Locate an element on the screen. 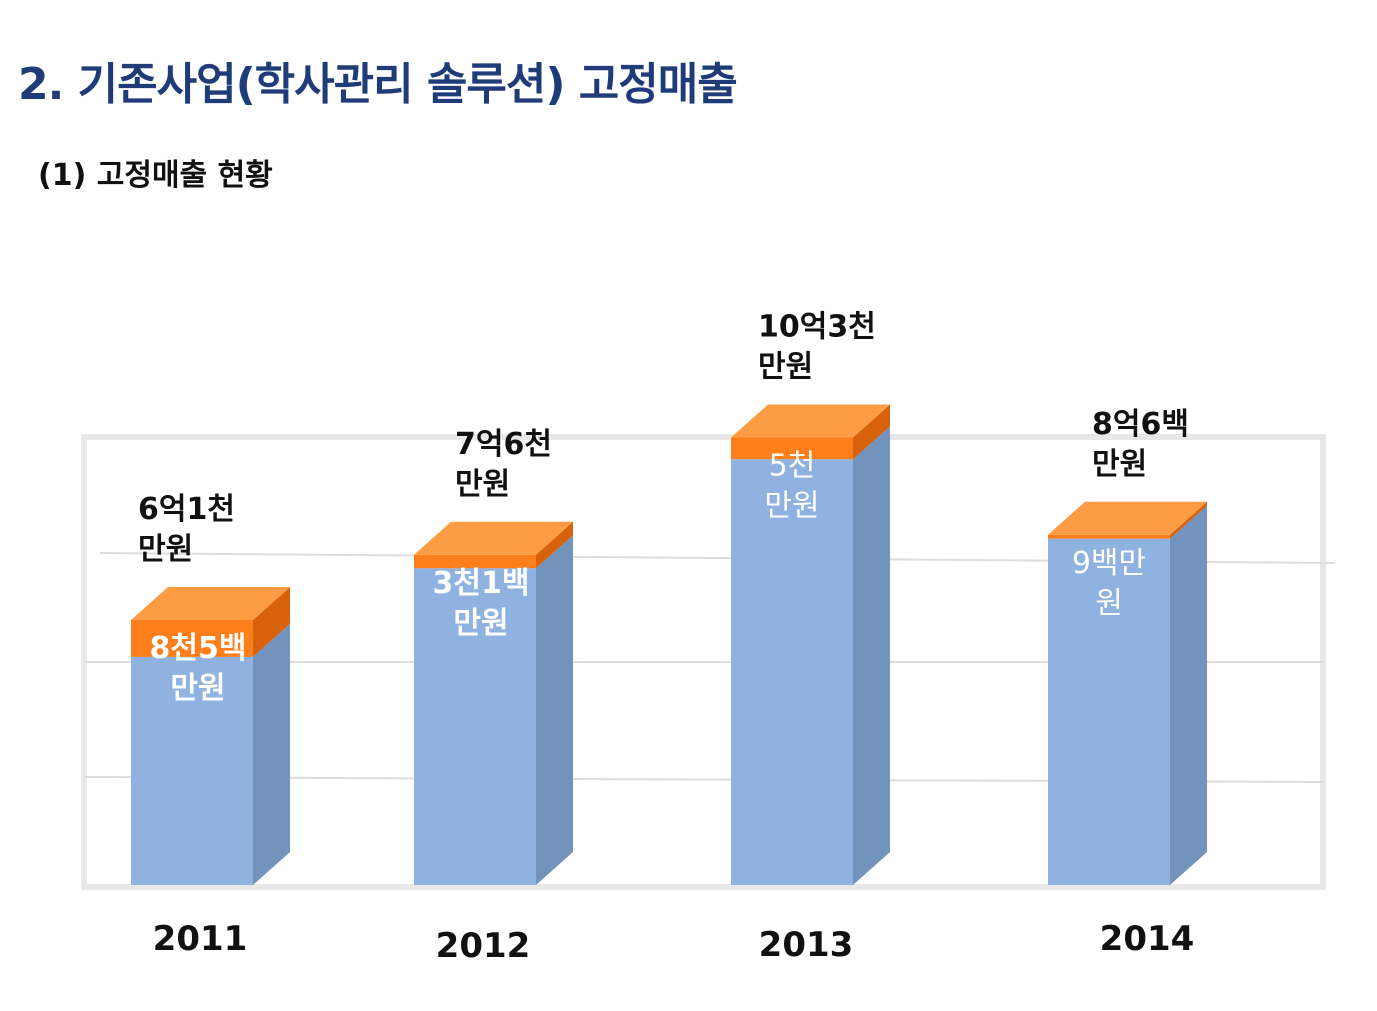 The height and width of the screenshot is (1011, 1377). increment-label-line: 9백만 is located at coordinates (1109, 563).